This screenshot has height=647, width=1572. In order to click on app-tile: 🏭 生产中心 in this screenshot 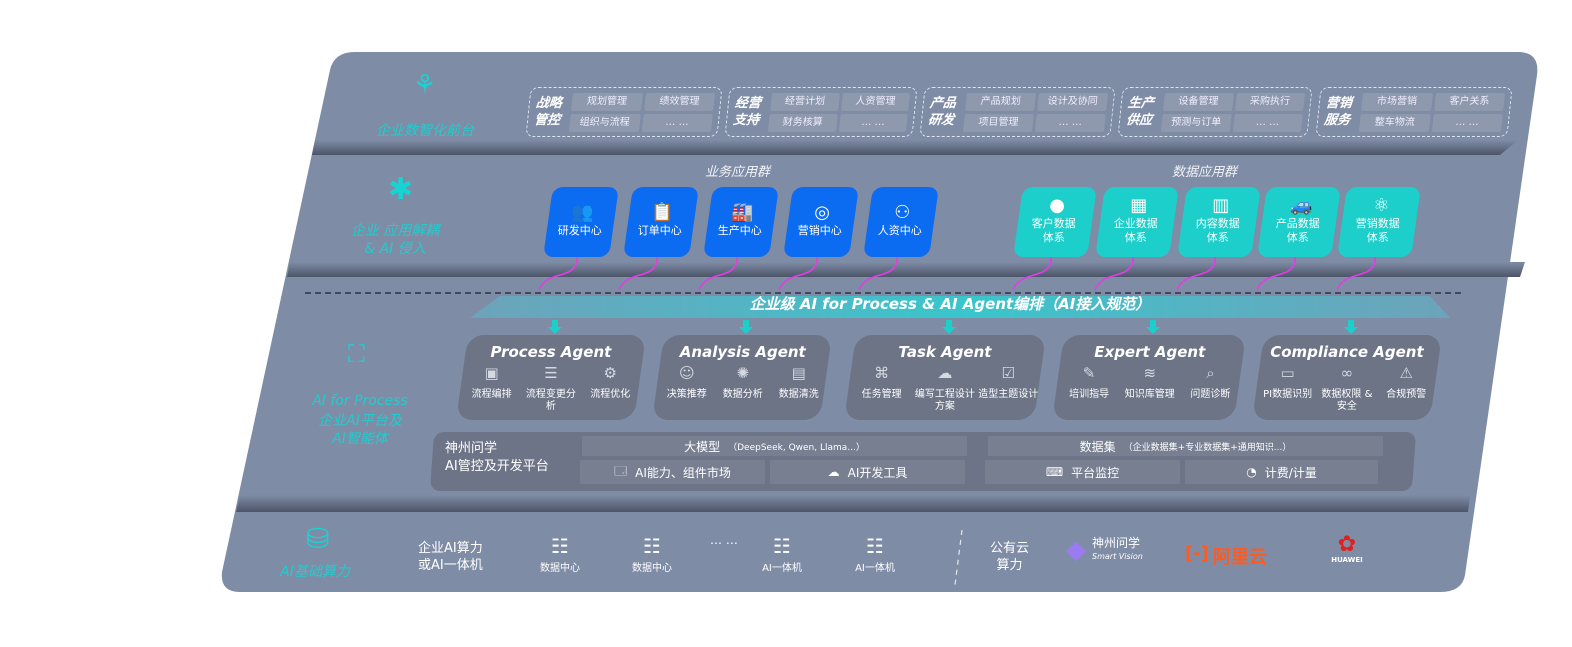, I will do `click(741, 222)`.